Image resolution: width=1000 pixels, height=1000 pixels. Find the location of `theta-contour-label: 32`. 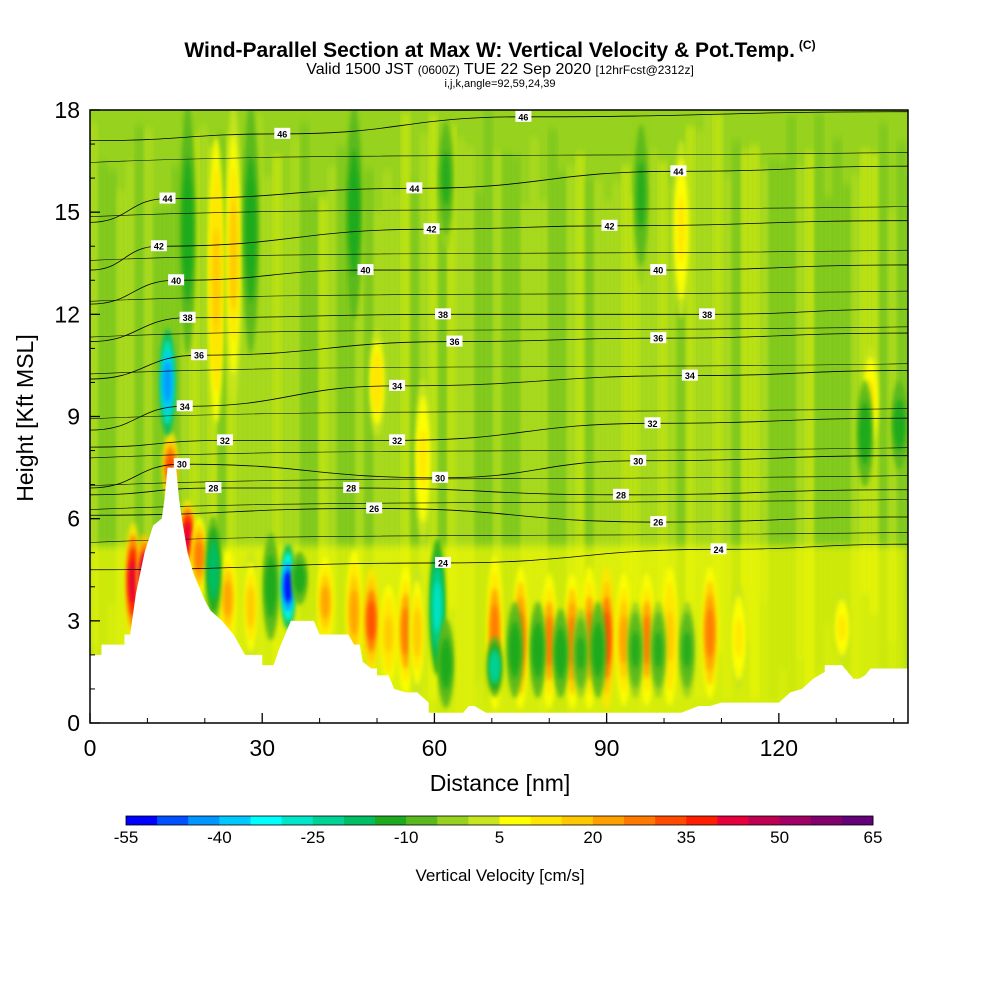

theta-contour-label: 32 is located at coordinates (652, 423).